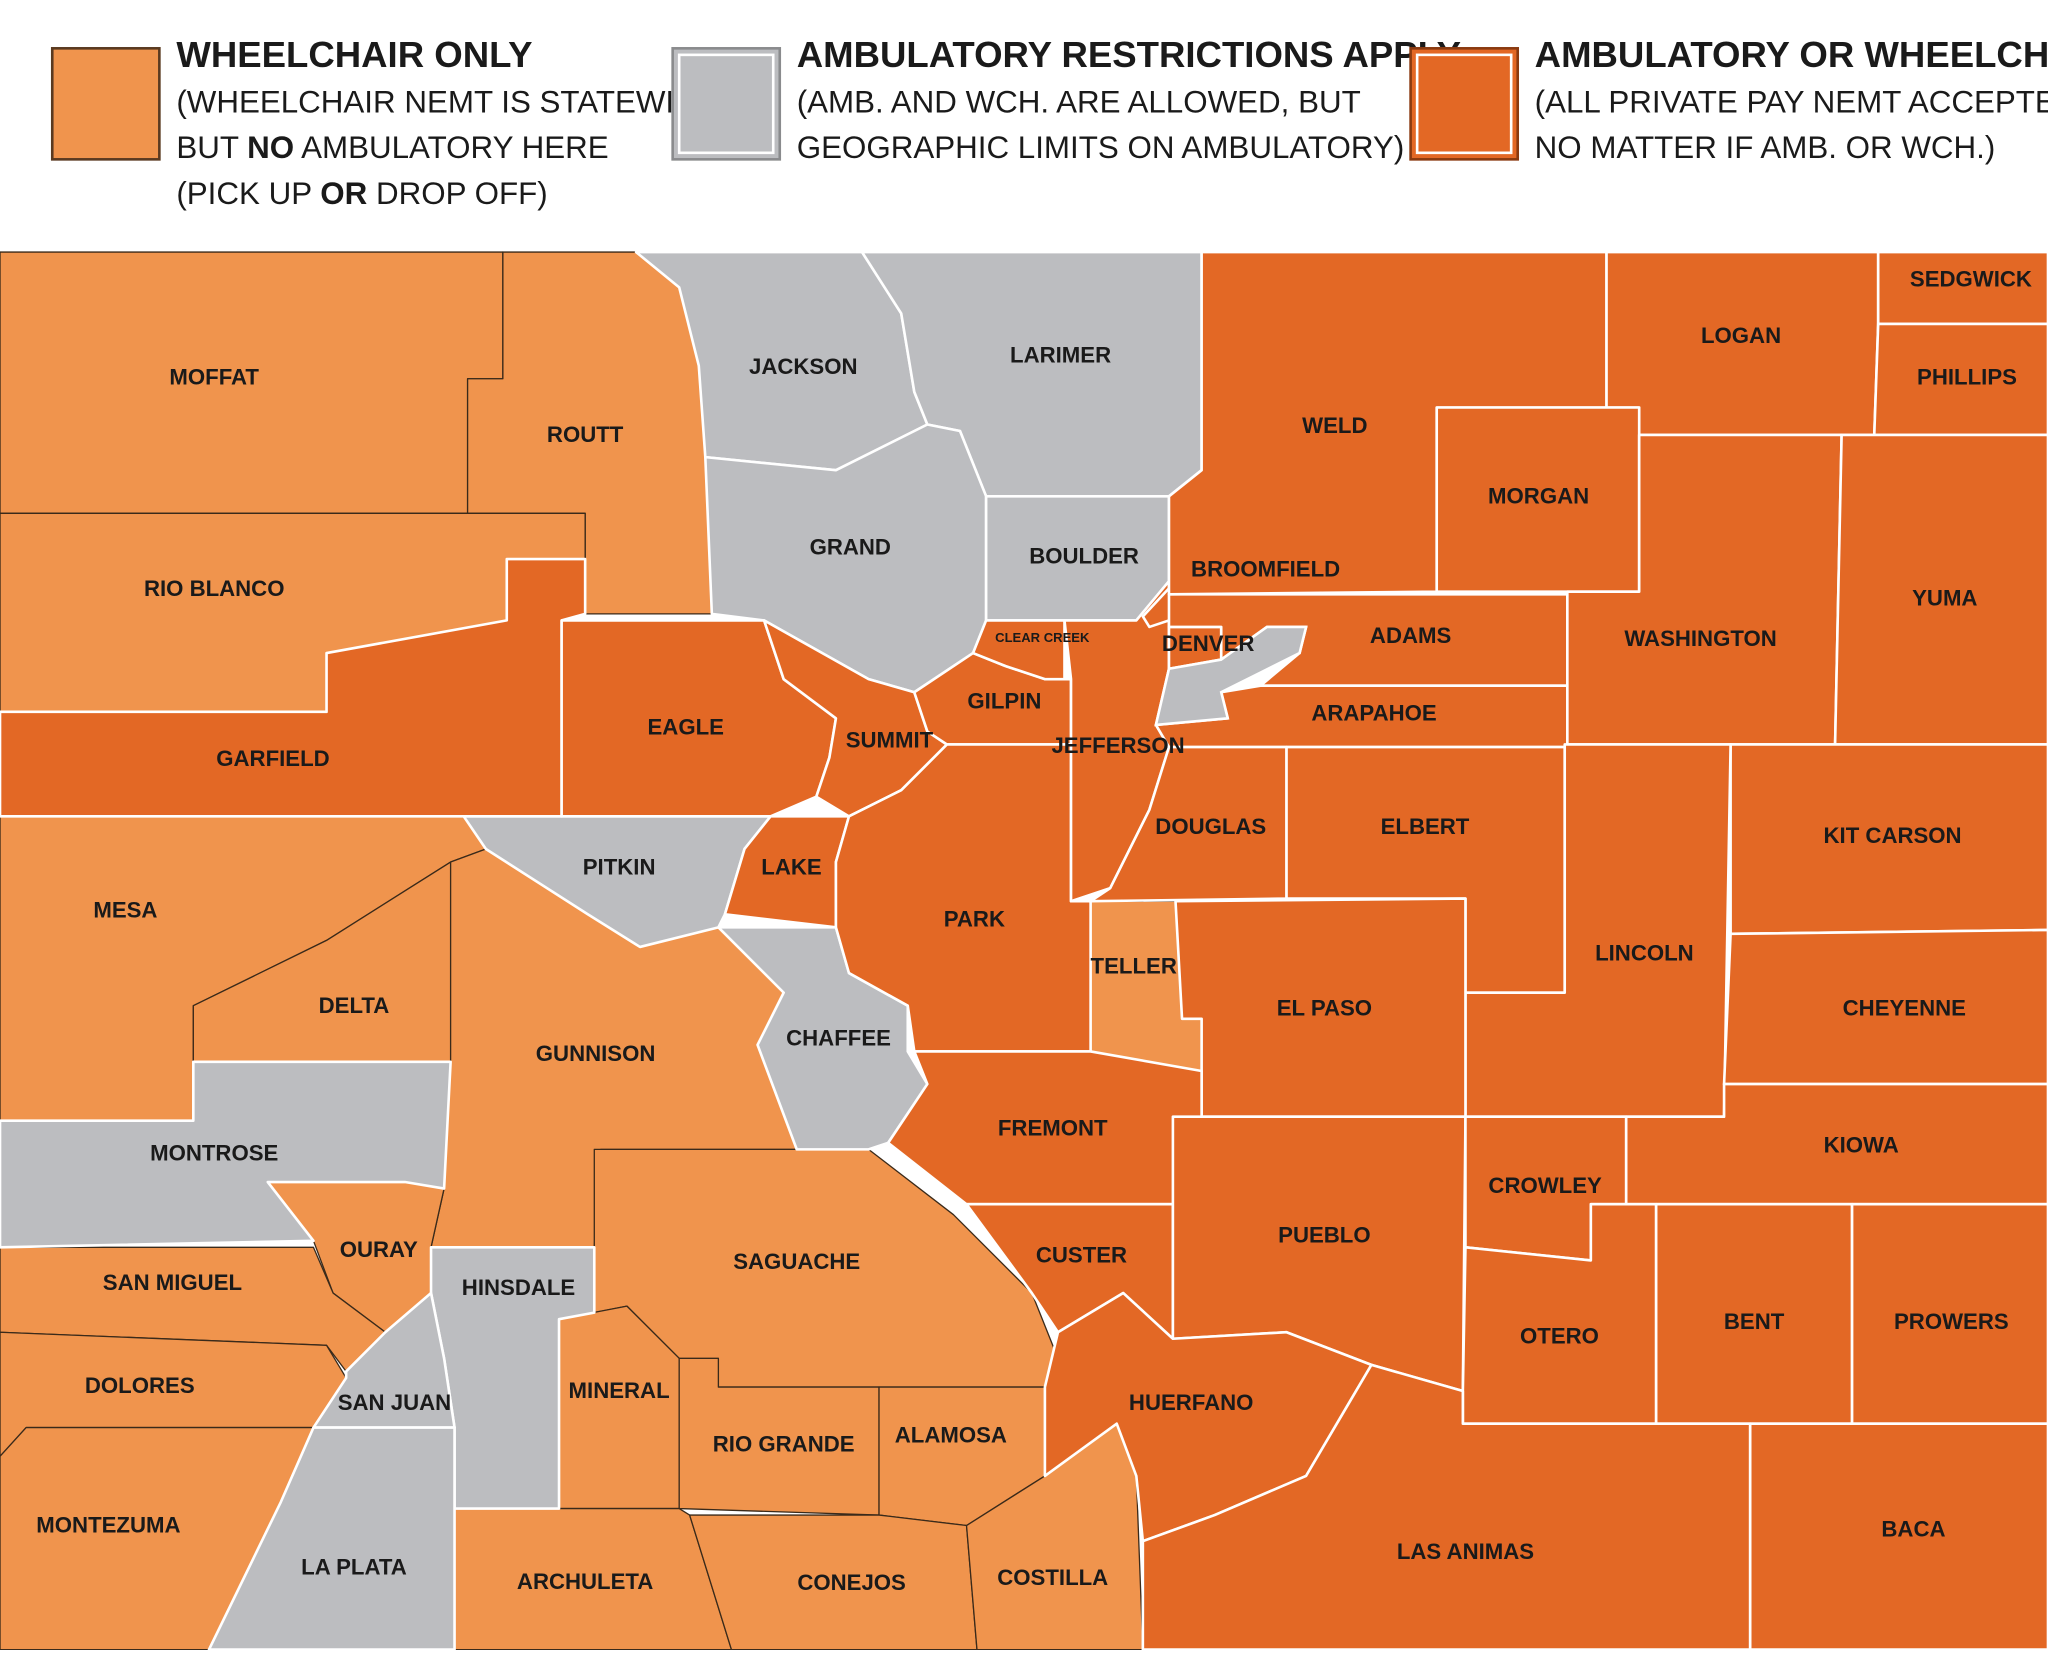 The height and width of the screenshot is (1655, 2048). I want to click on county-label: FREMONT, so click(1053, 1128).